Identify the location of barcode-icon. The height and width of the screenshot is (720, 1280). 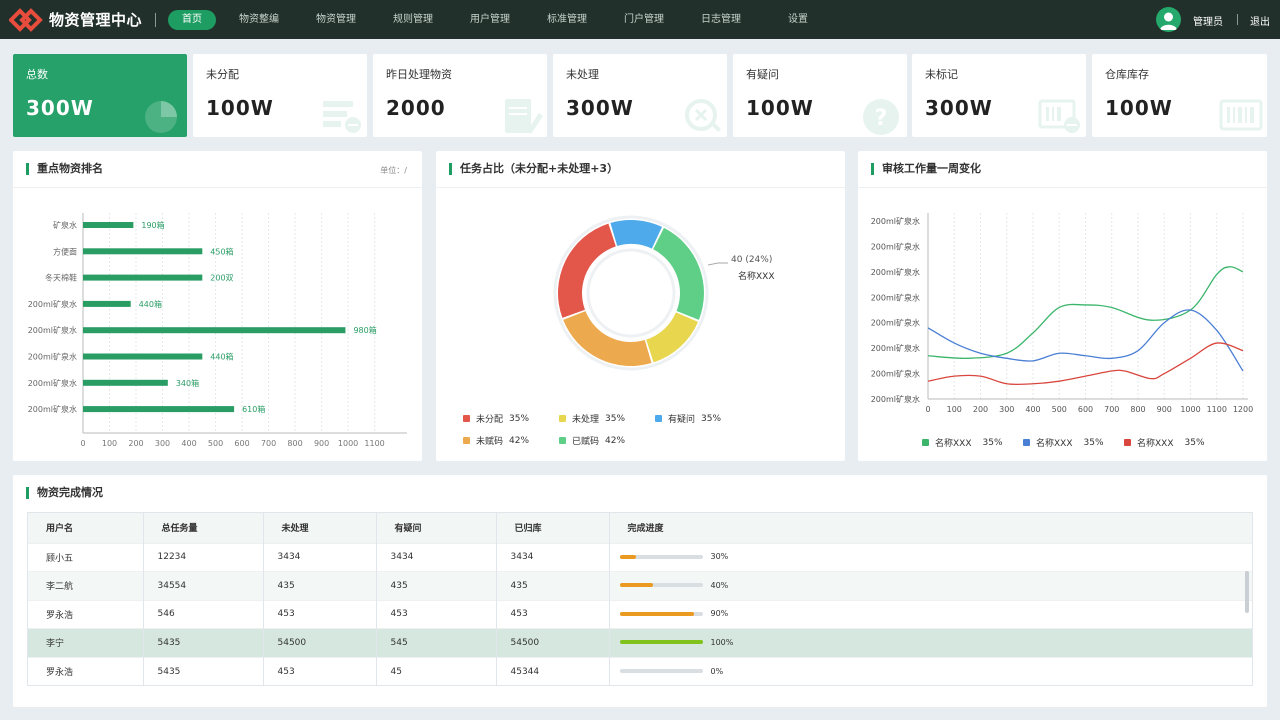
(1241, 115).